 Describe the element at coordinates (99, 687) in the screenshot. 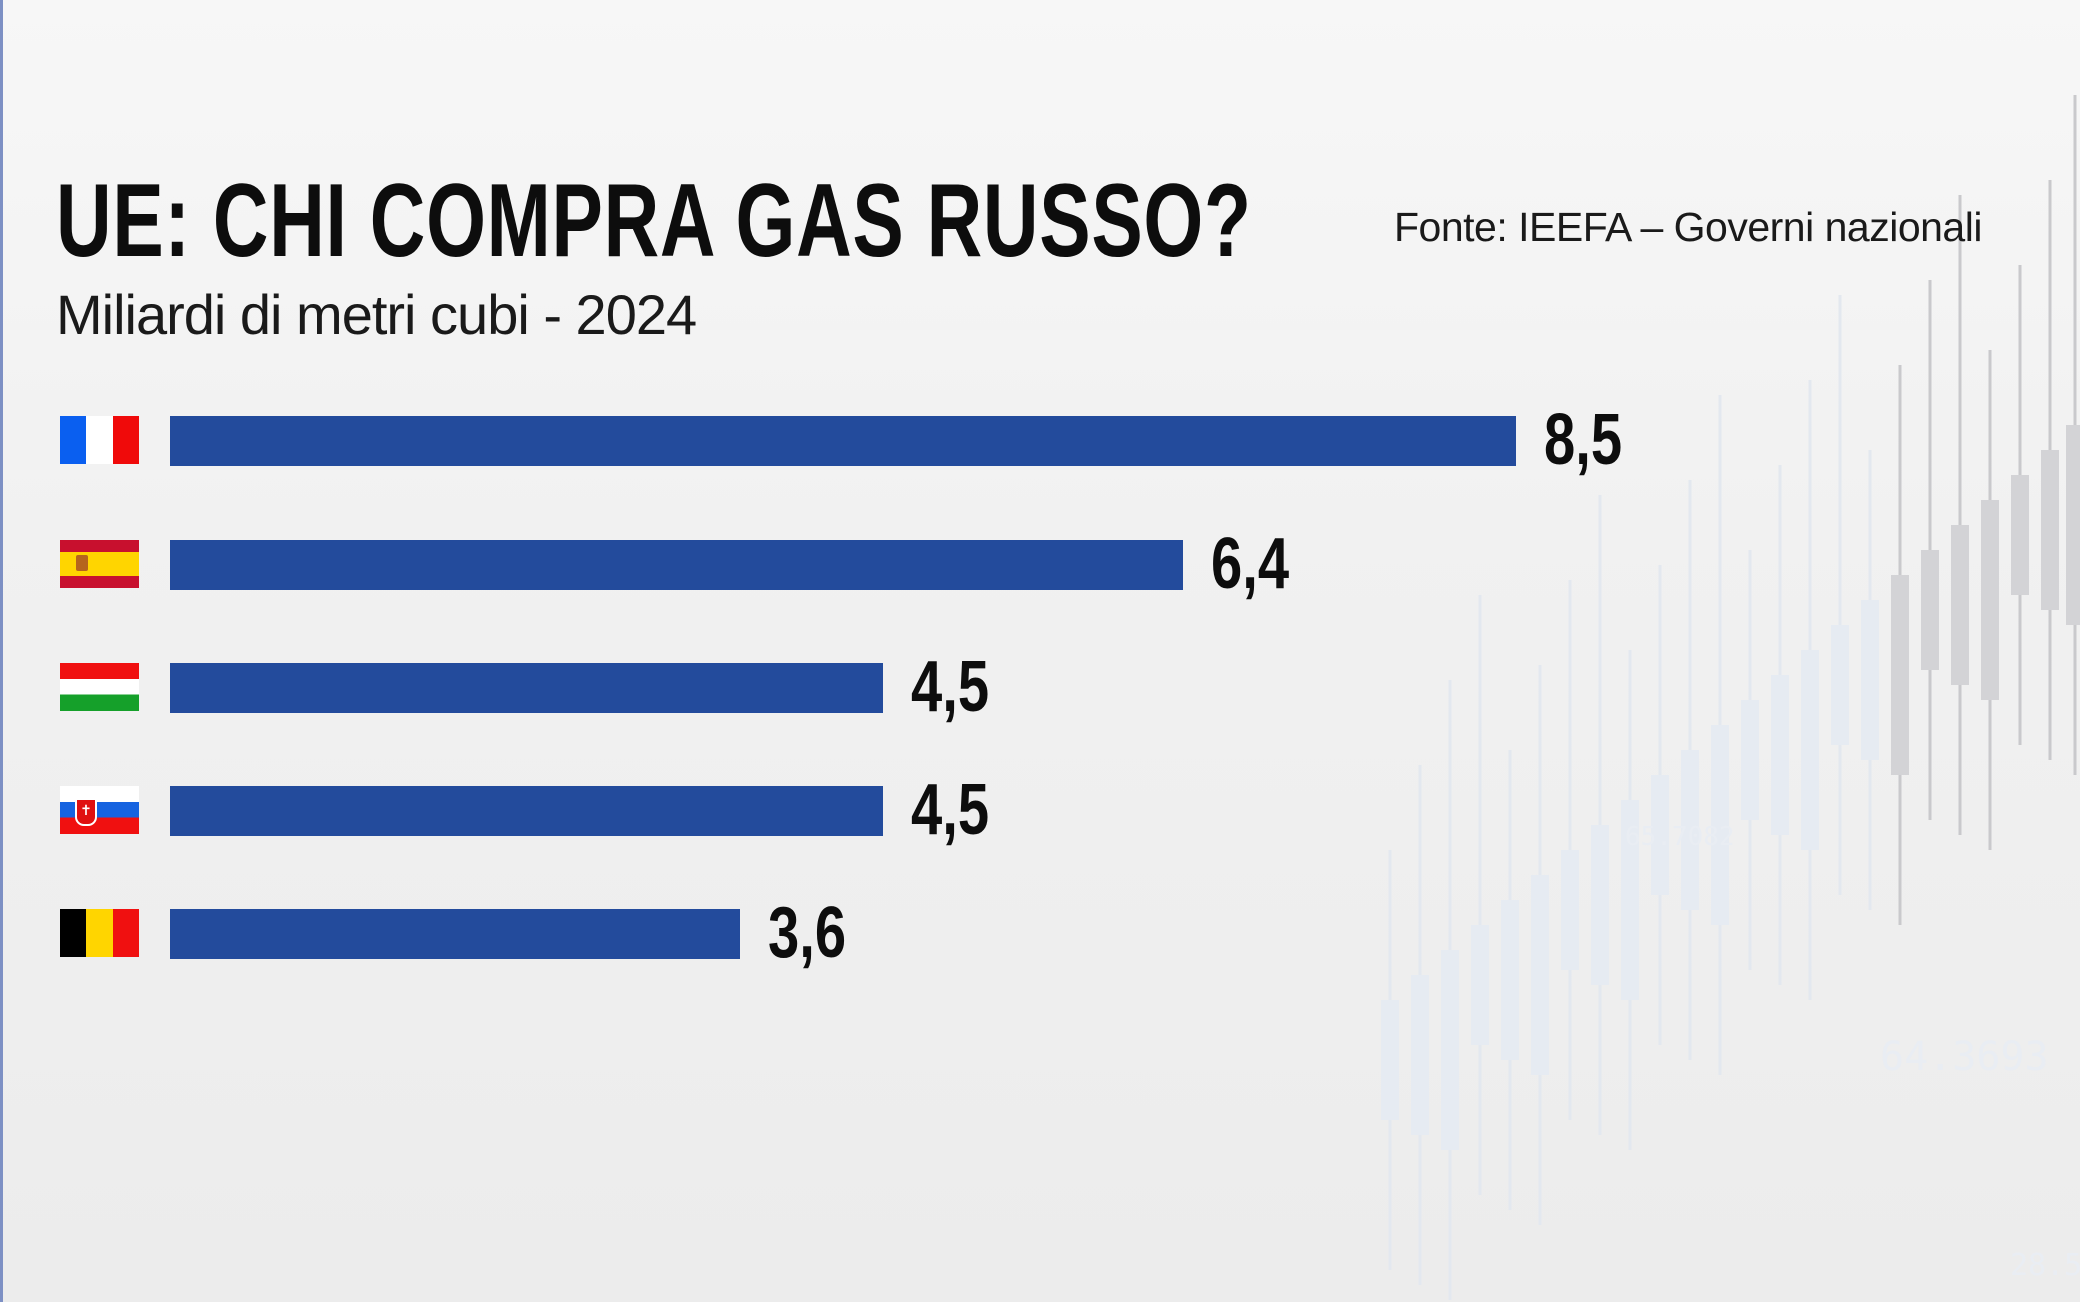

I see `flag-hungary-icon` at that location.